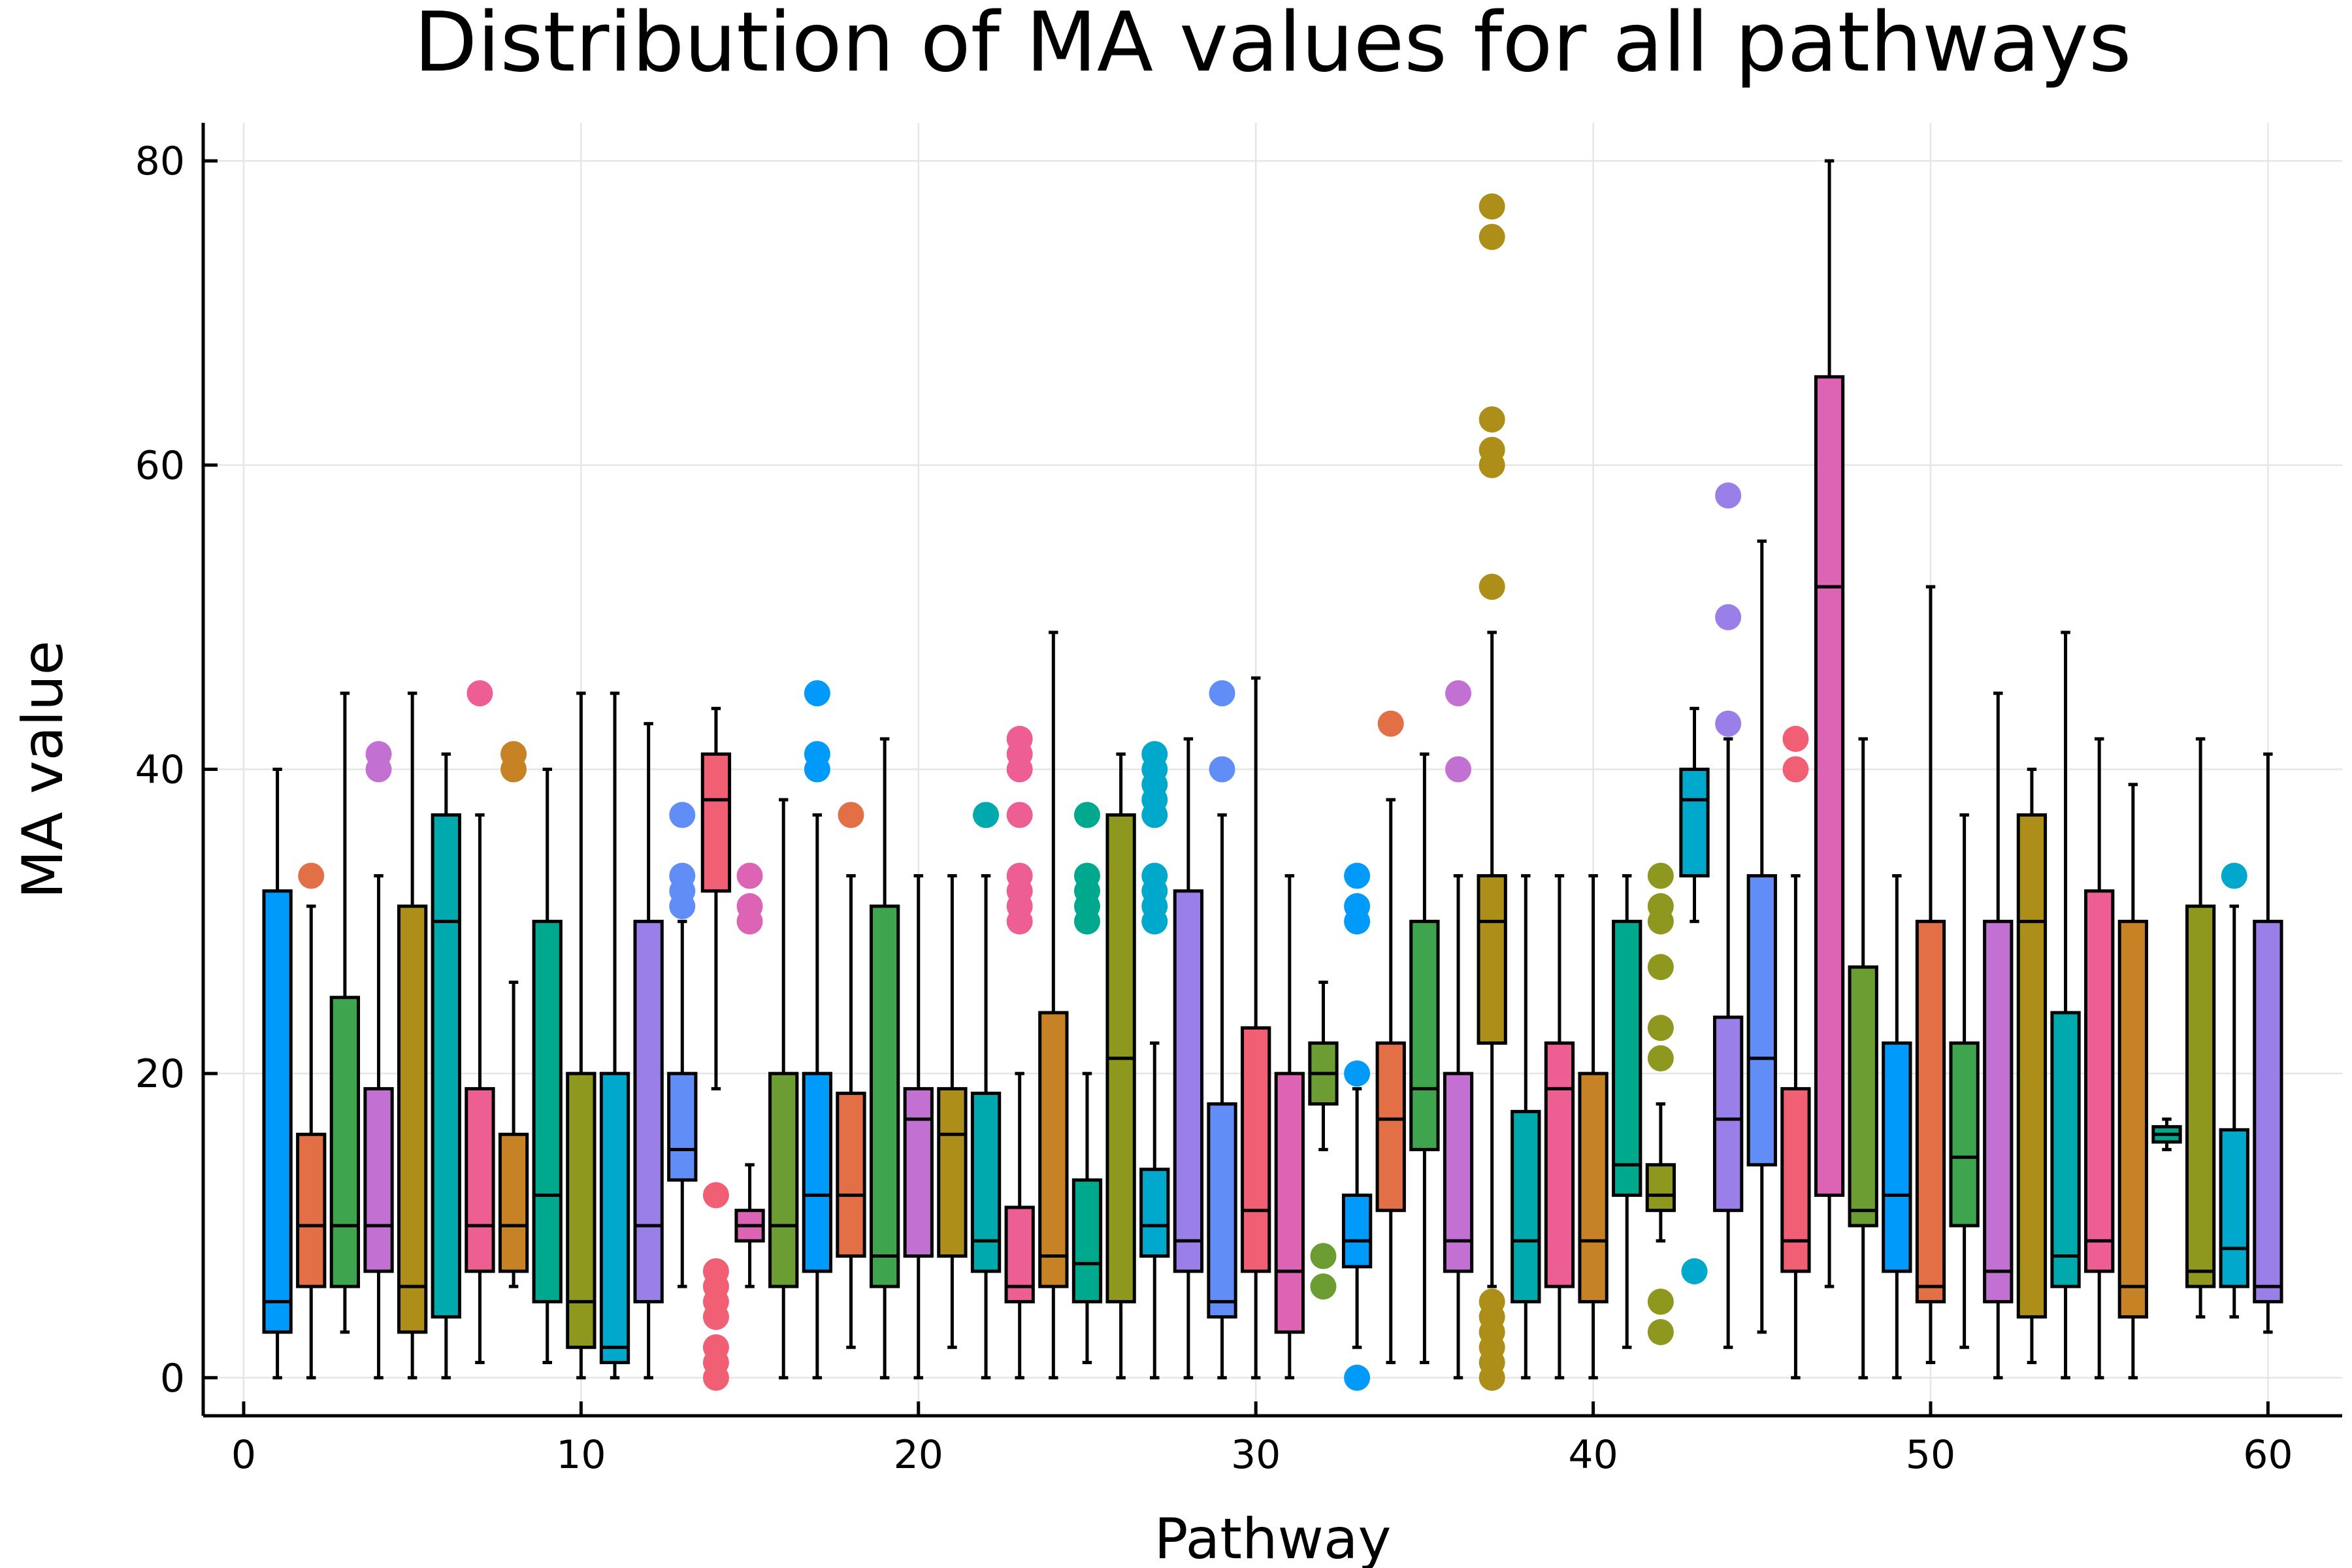 This screenshot has height=1568, width=2352. Describe the element at coordinates (160, 770) in the screenshot. I see `y-tick-label: 40` at that location.